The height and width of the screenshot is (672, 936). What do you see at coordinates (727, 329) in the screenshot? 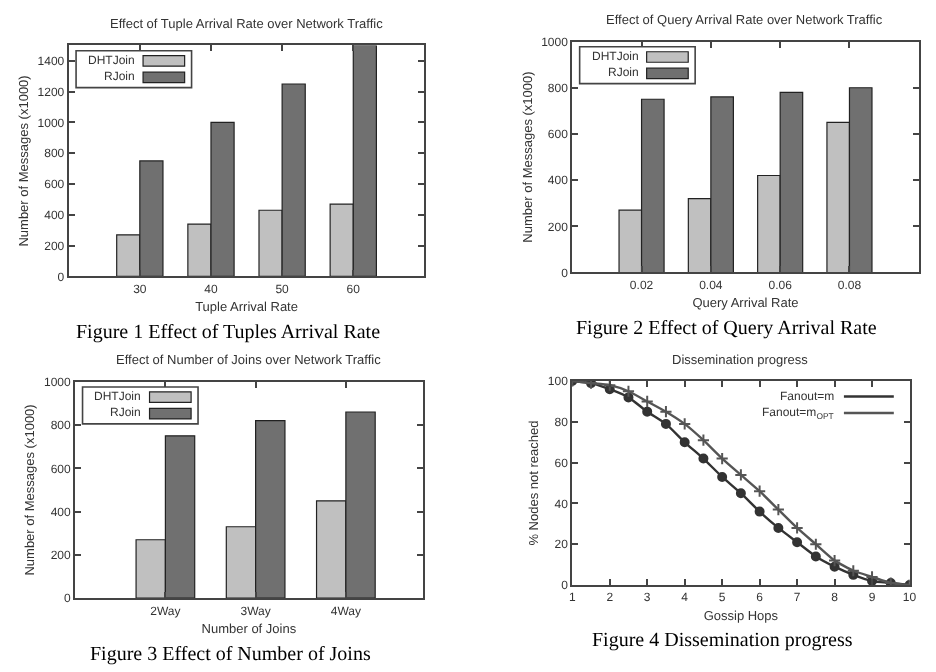
I see `caption: Figure 2 Effect of Query Arrival Rate` at bounding box center [727, 329].